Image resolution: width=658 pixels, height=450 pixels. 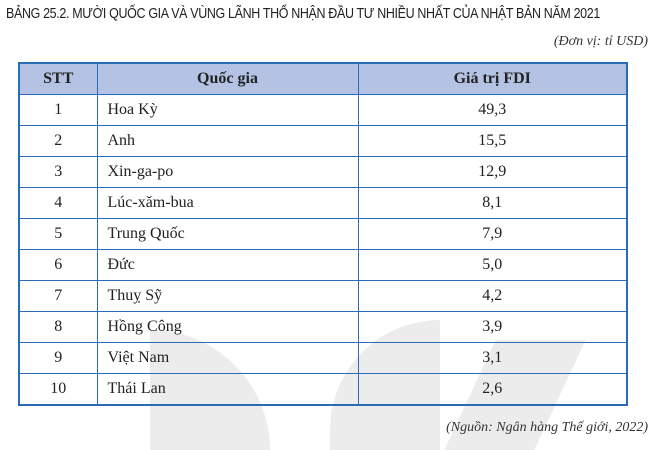 What do you see at coordinates (58, 358) in the screenshot?
I see `cell-stt: 9` at bounding box center [58, 358].